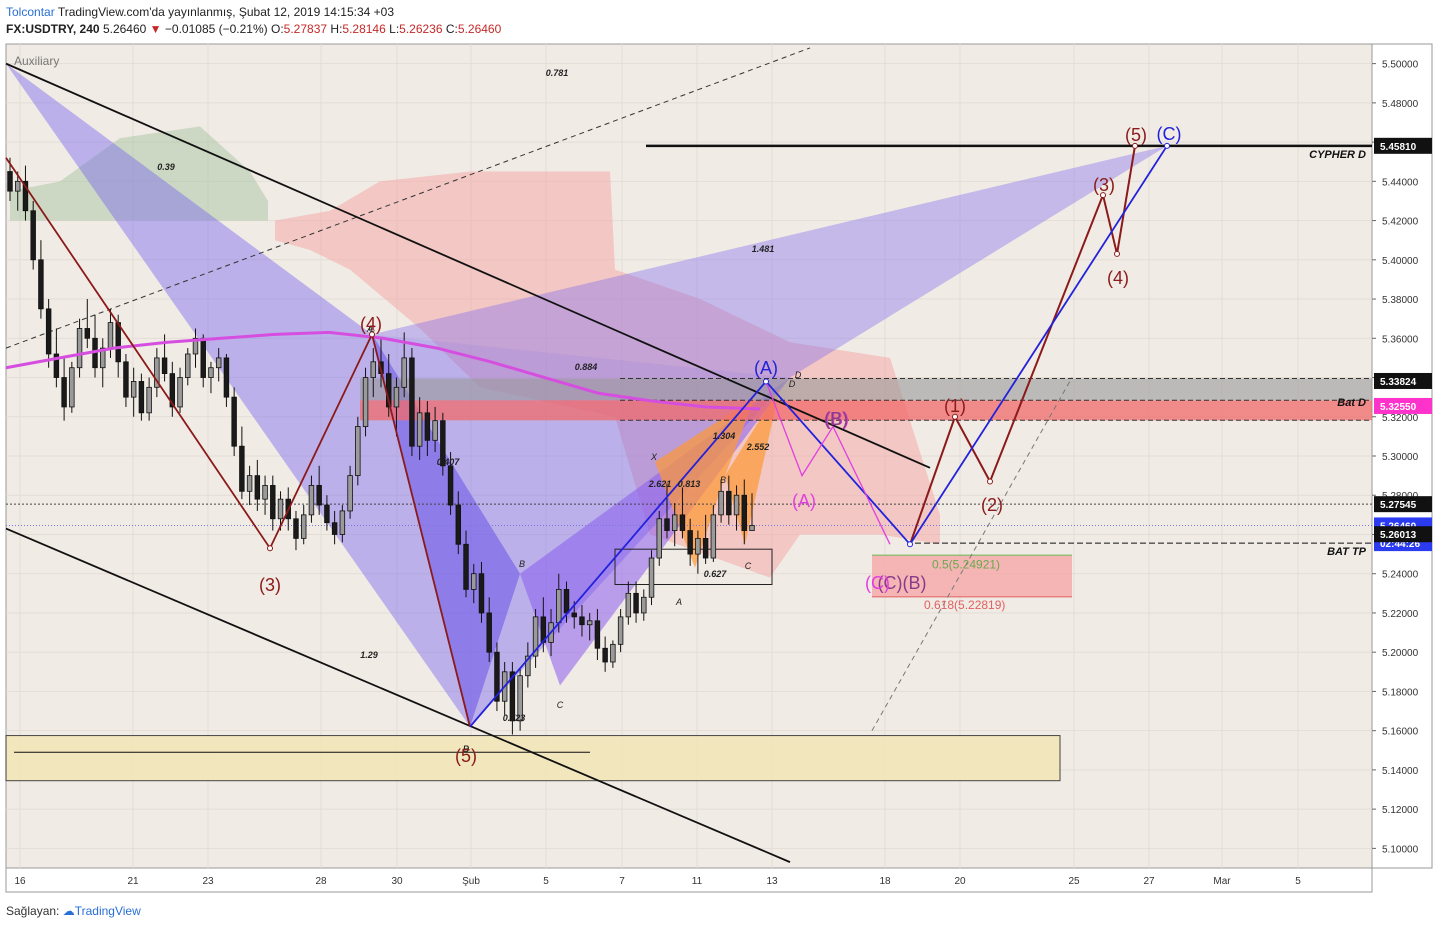 The image size is (1436, 931). What do you see at coordinates (1337, 155) in the screenshot?
I see `level-label: CYPHER D` at bounding box center [1337, 155].